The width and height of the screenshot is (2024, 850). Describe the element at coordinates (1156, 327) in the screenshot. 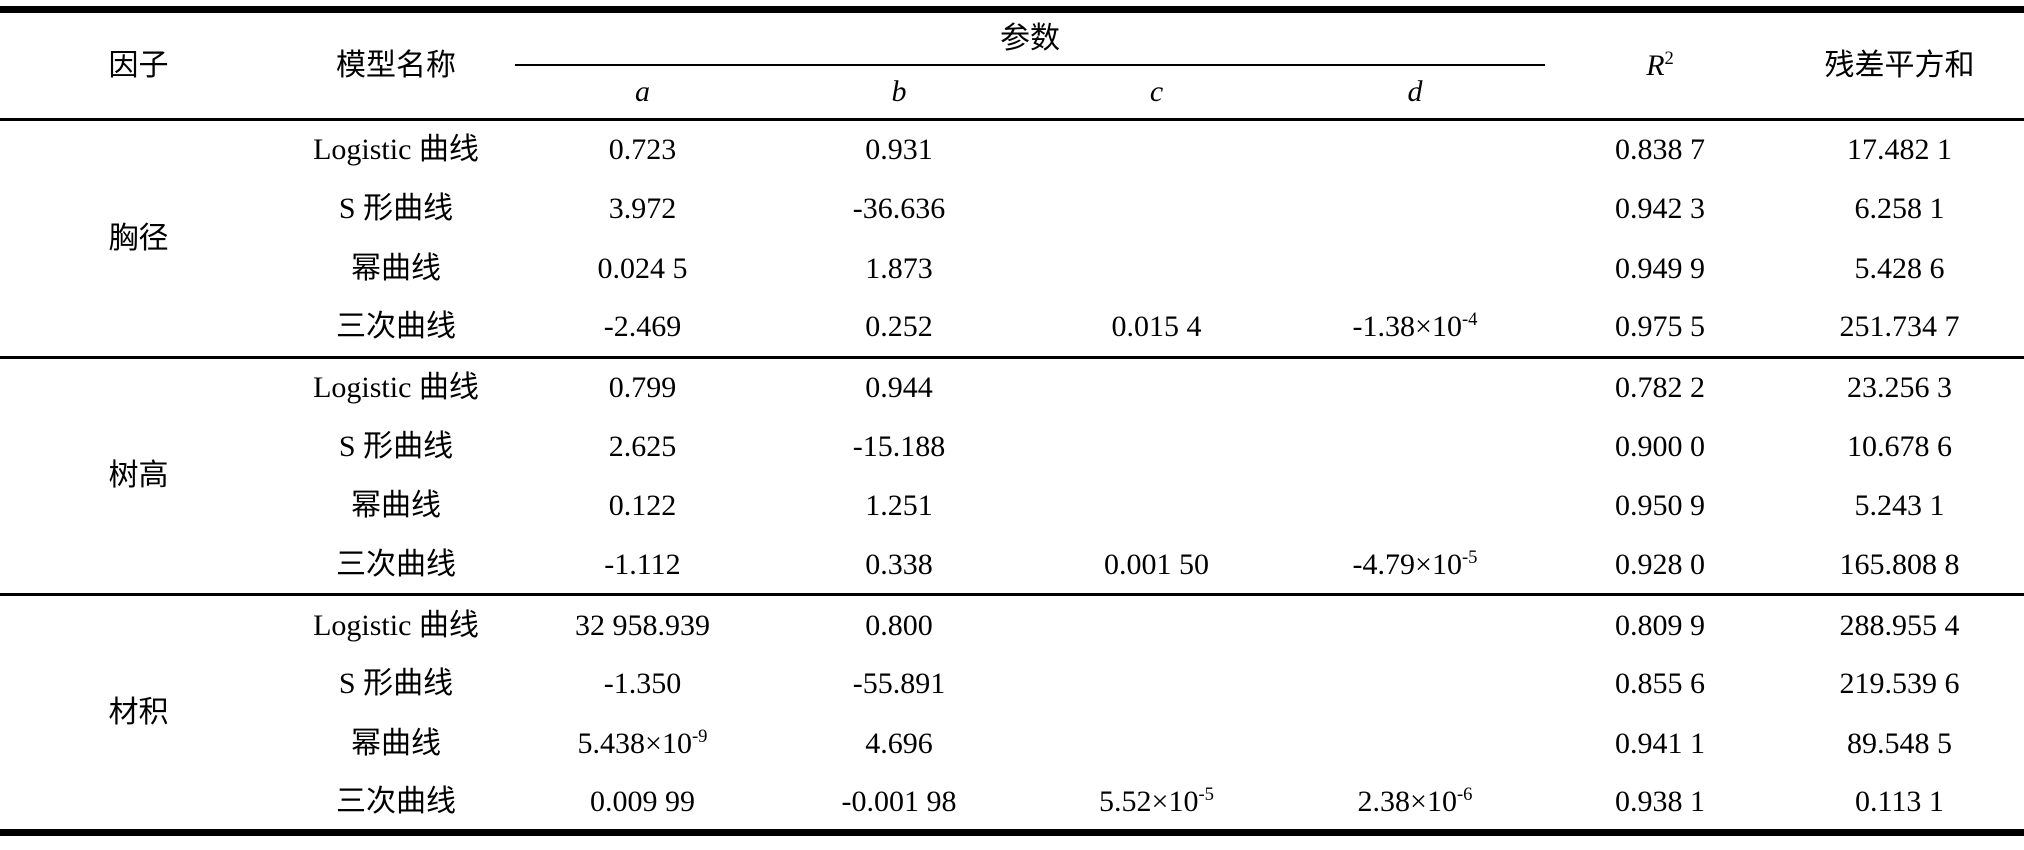

I see `cell-c: 0.015 4` at that location.